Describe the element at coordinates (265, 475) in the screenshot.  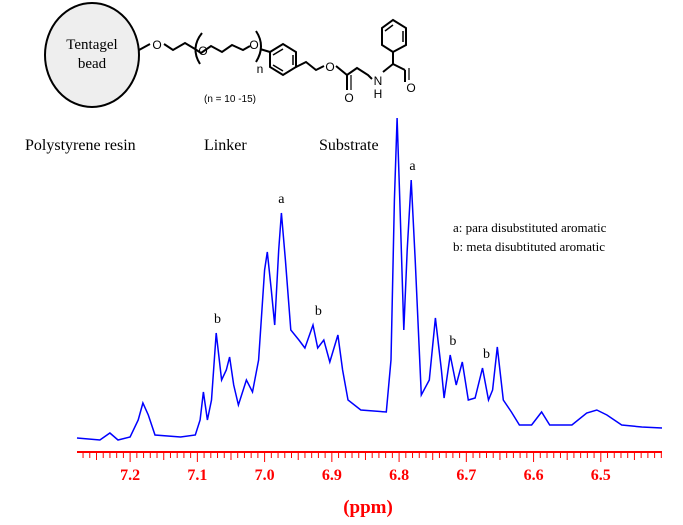
I see `x-tick-label: 7.0` at that location.